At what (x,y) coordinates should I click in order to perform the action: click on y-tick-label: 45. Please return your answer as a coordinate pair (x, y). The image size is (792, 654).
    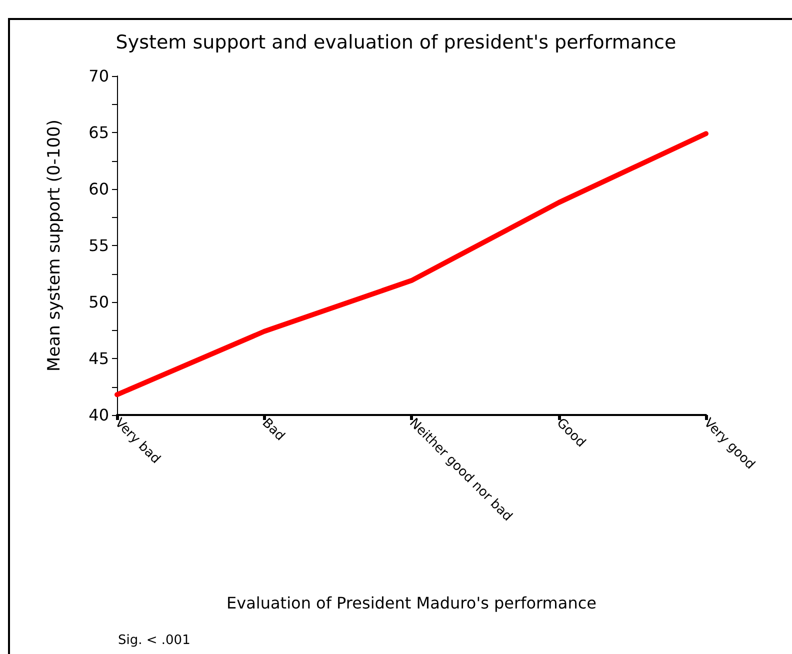
    Looking at the image, I should click on (98, 358).